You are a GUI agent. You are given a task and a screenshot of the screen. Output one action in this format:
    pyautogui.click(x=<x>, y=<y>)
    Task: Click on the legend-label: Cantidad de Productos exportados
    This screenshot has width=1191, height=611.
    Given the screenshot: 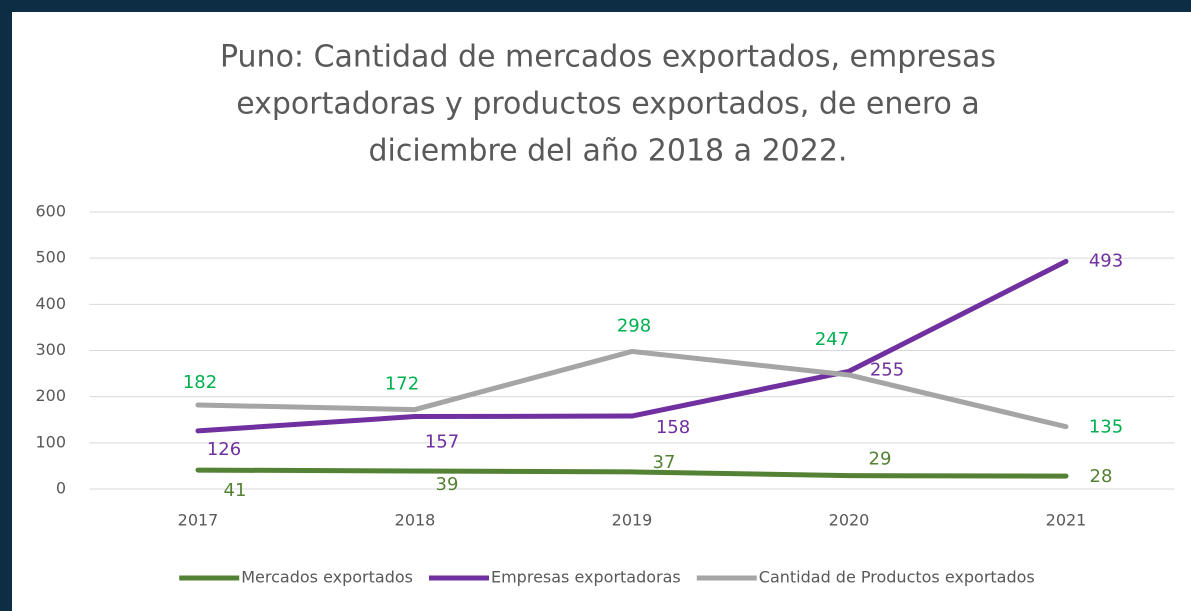 What is the action you would take?
    pyautogui.click(x=897, y=577)
    